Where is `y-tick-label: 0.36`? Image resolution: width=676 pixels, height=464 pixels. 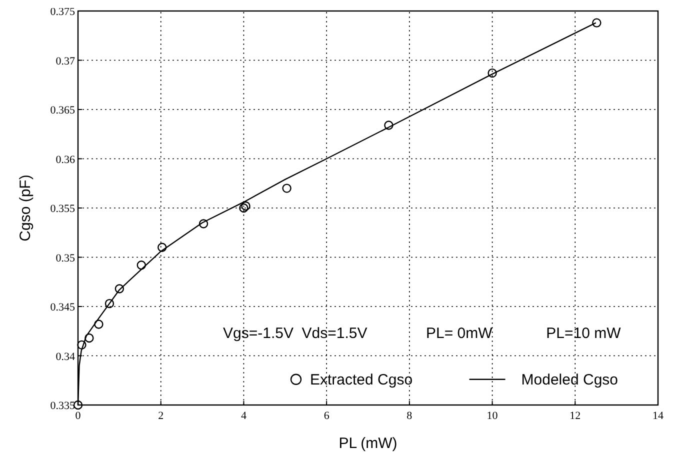 y-tick-label: 0.36 is located at coordinates (66, 160).